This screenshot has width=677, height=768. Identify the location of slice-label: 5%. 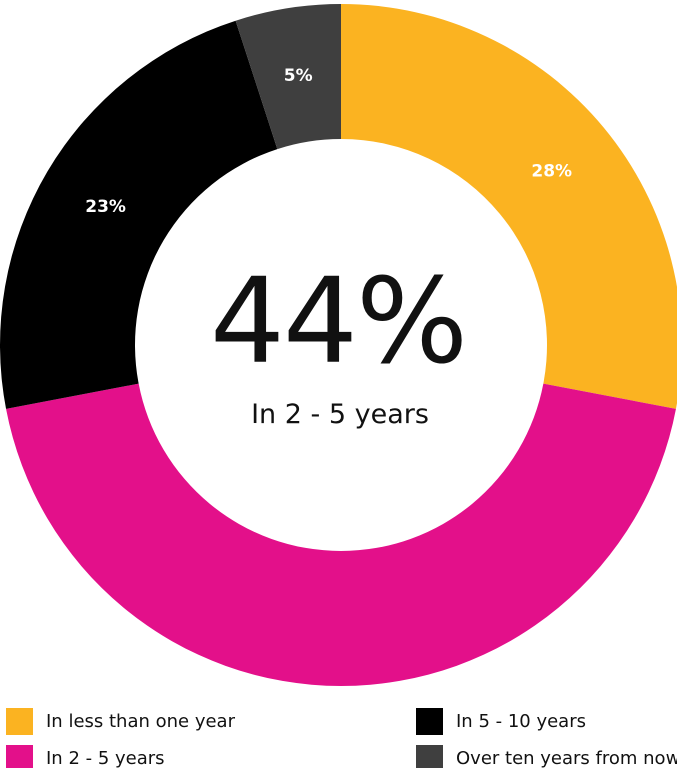
(298, 76).